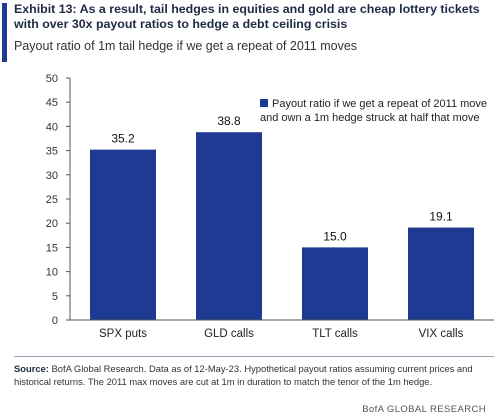 This screenshot has width=500, height=420. Describe the element at coordinates (229, 334) in the screenshot. I see `x-category-label: GLD calls` at that location.